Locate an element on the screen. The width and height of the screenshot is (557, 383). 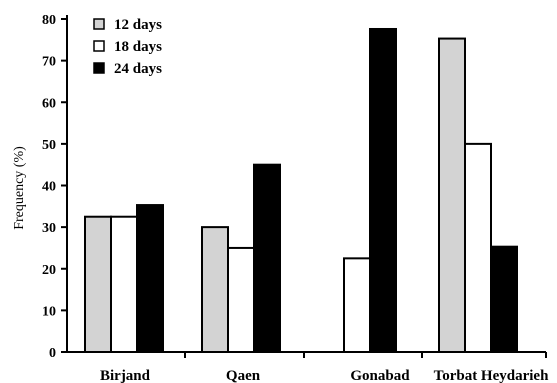
y-axis-title-group: Frequency (%) is located at coordinates (19, 188).